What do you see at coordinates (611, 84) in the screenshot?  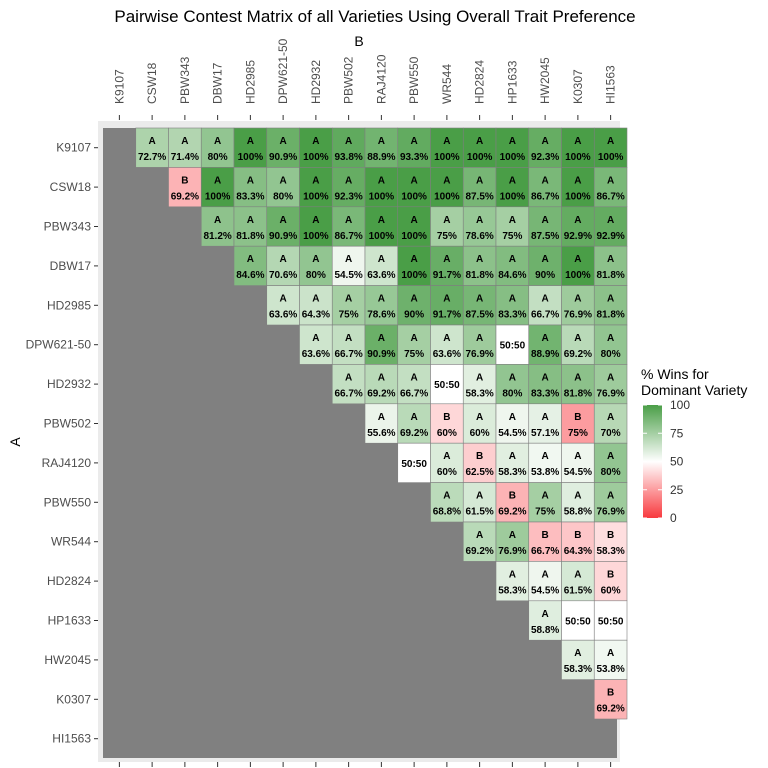 I see `x-tick-label: HI1563` at bounding box center [611, 84].